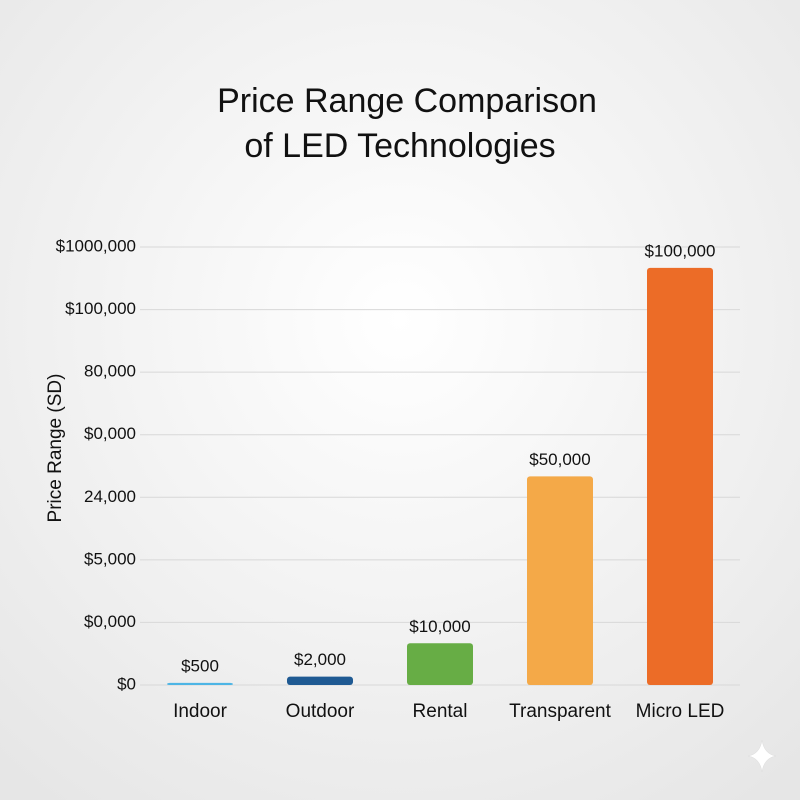 The image size is (800, 800). I want to click on x-tick-label: Outdoor, so click(320, 711).